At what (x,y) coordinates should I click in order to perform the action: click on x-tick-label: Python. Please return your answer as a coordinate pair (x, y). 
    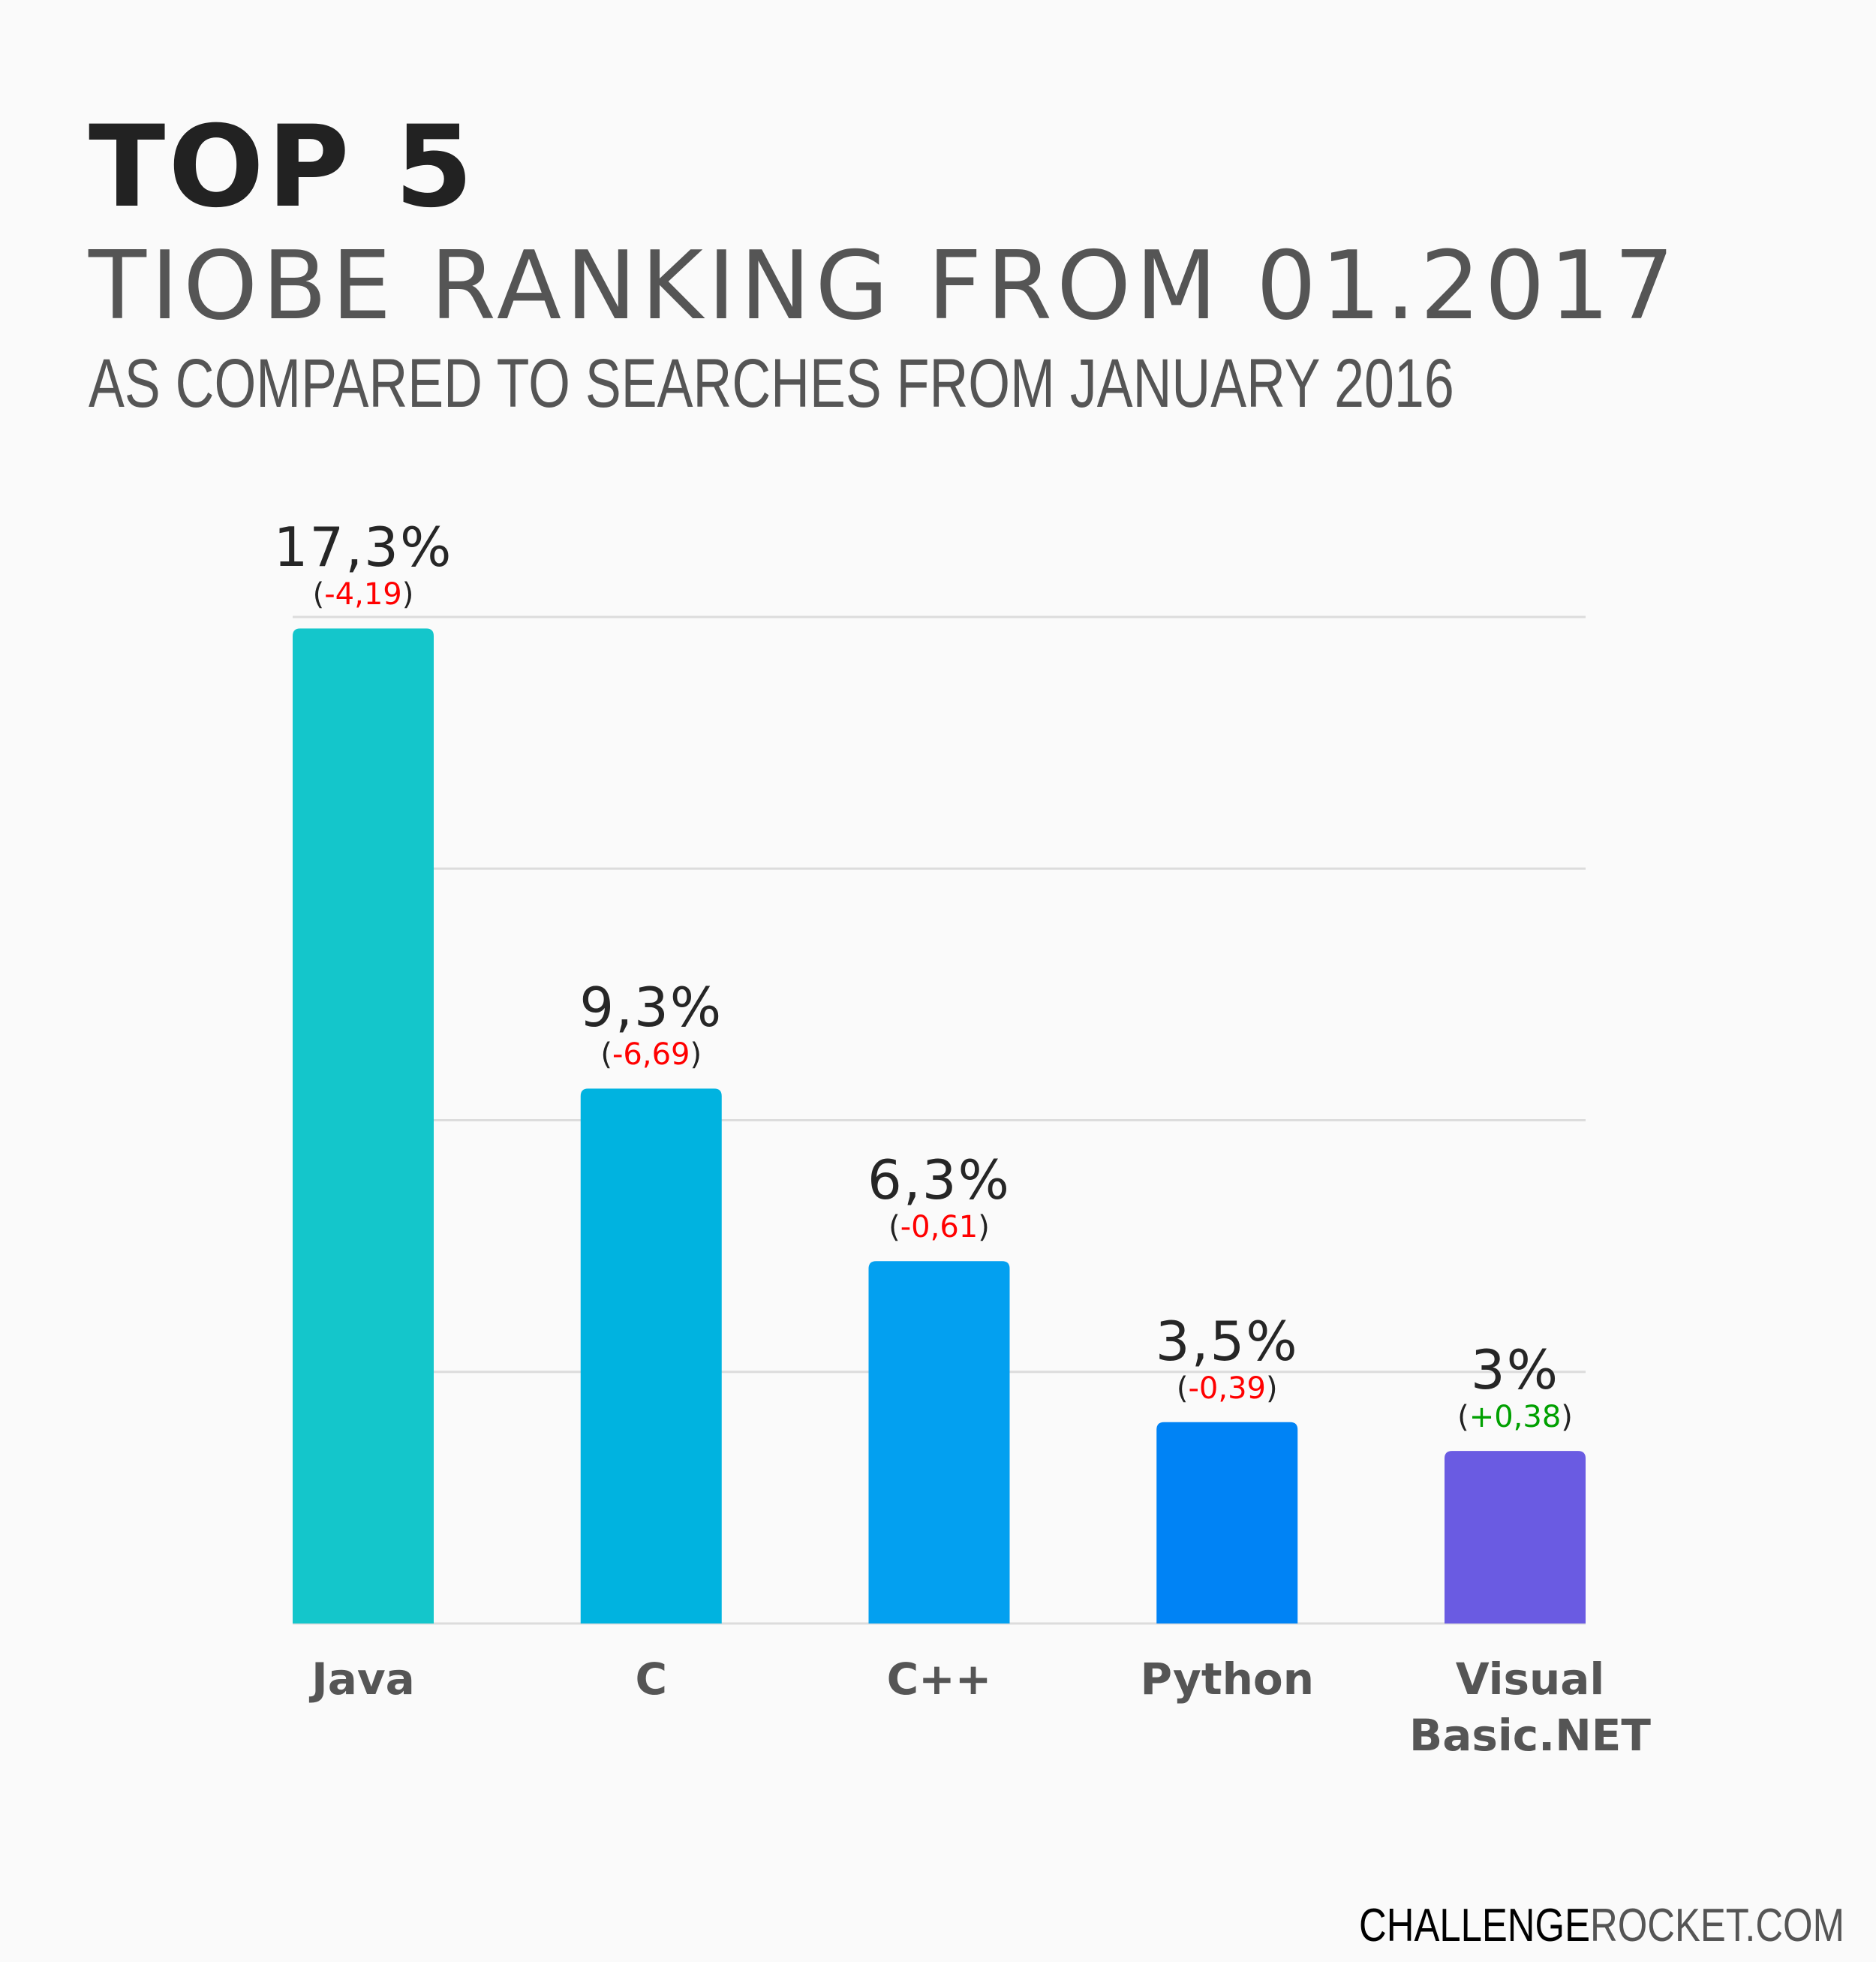
    Looking at the image, I should click on (1227, 1679).